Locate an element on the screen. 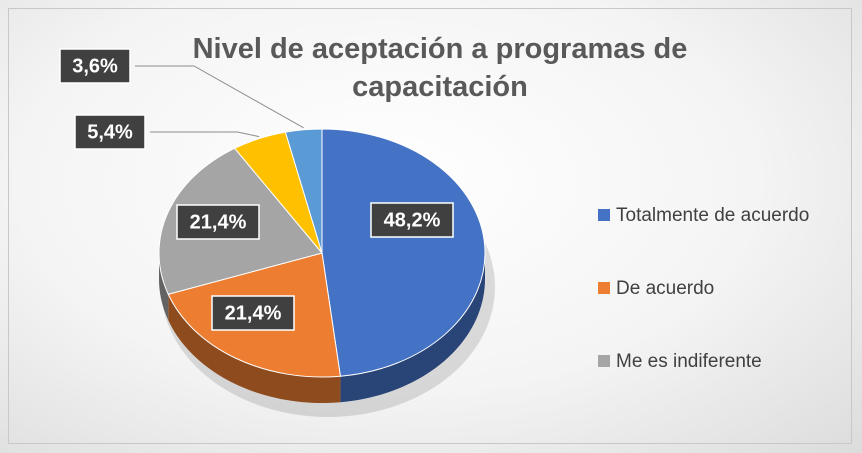  value-label: 3,6% is located at coordinates (95, 66).